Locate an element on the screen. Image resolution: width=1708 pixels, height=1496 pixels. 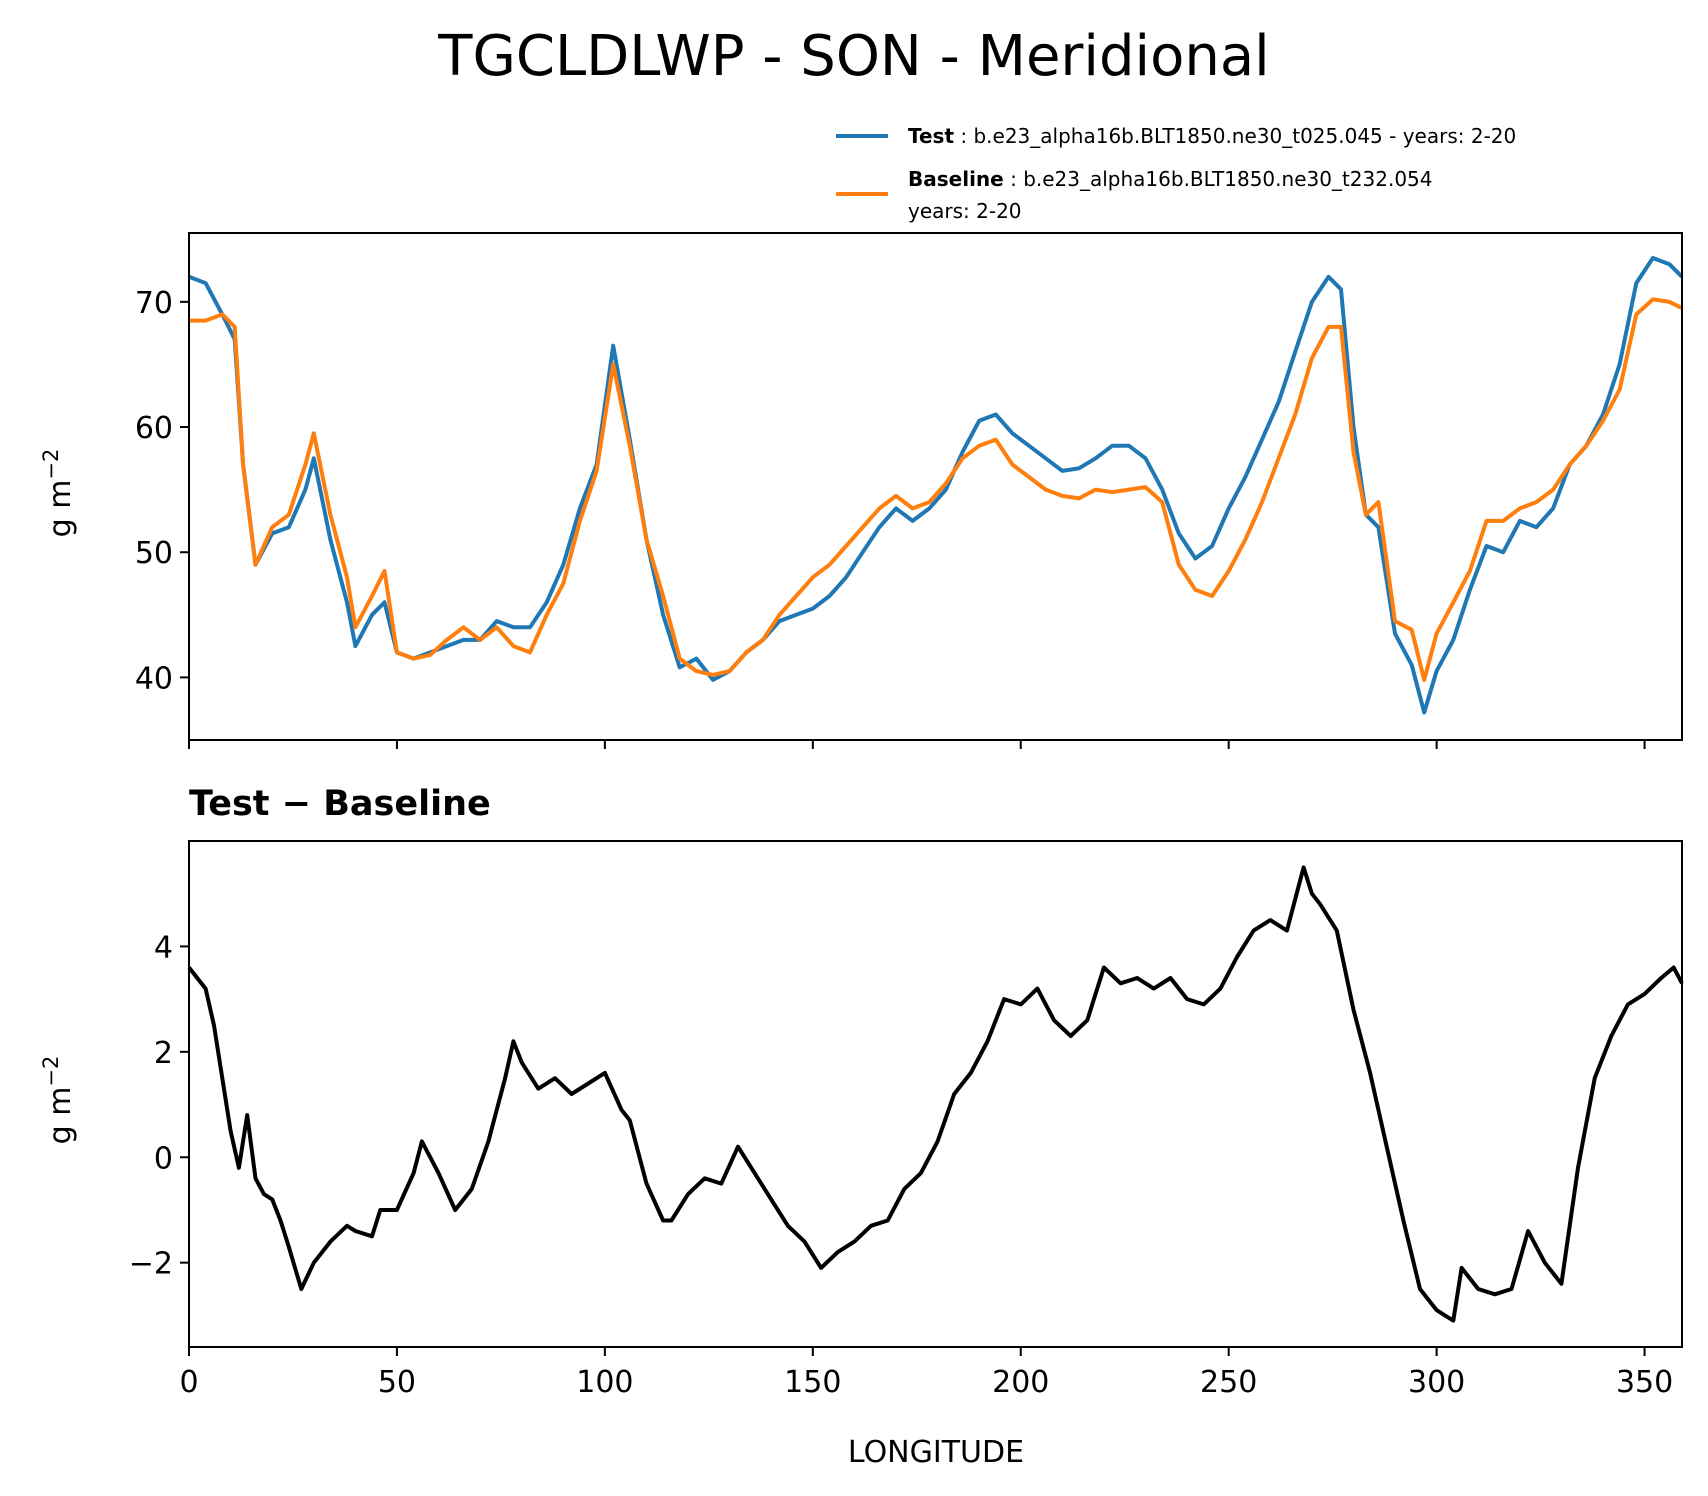
top-y-ticks: 40 50 60 70 is located at coordinates (162, 491).